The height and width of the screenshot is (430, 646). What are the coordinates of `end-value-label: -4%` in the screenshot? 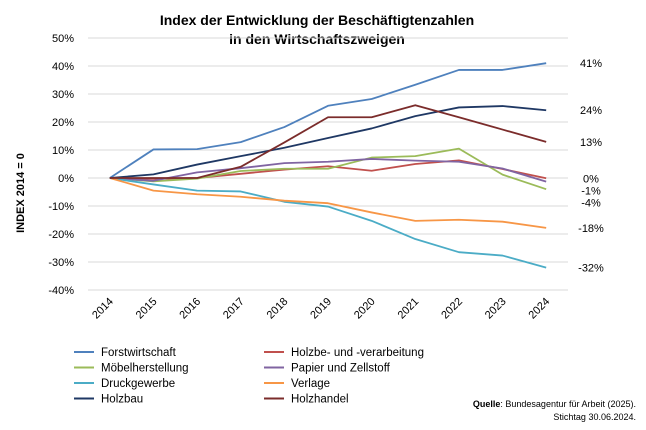 It's located at (591, 203).